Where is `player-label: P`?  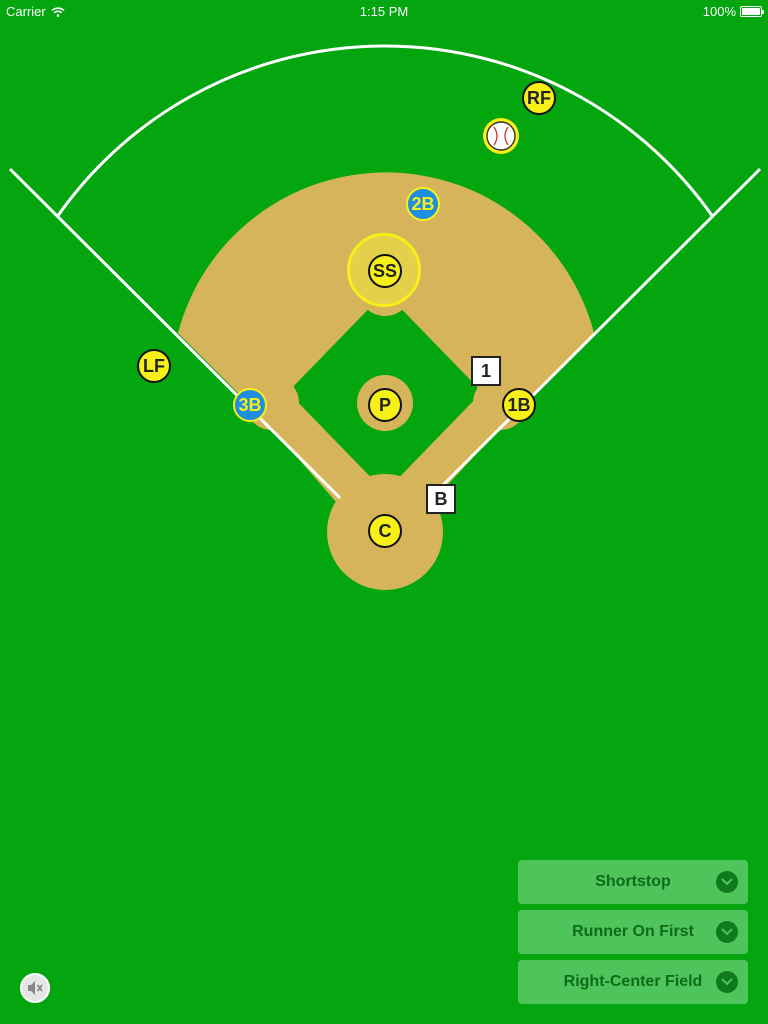 player-label: P is located at coordinates (384, 404).